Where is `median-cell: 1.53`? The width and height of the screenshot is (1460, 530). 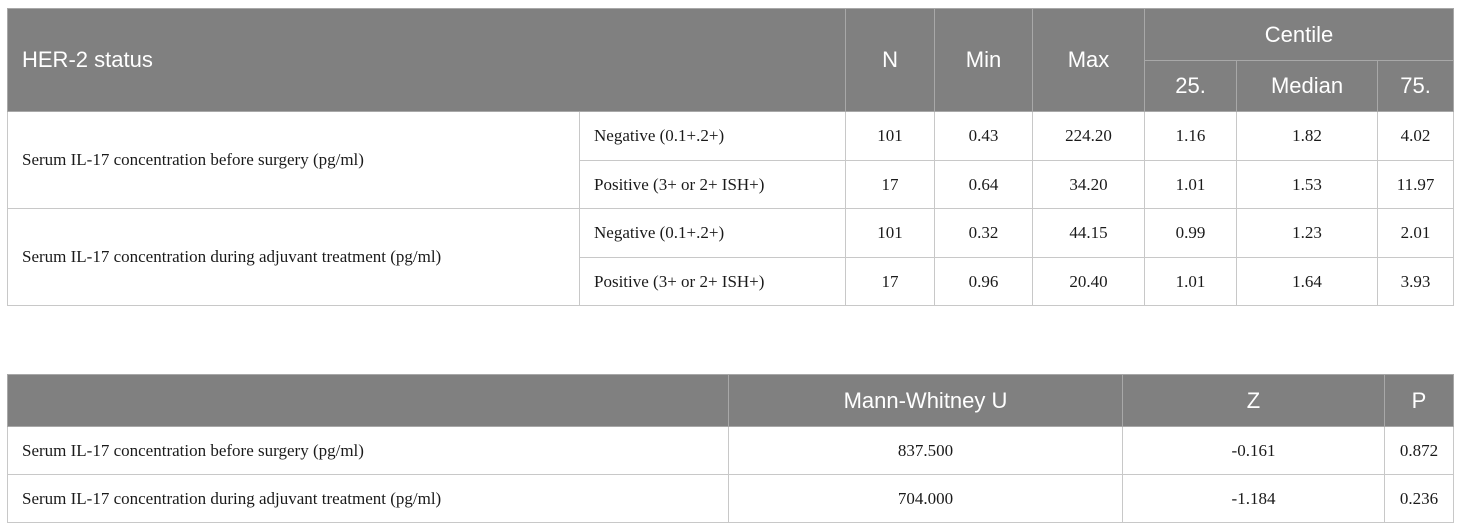
median-cell: 1.53 is located at coordinates (1307, 184).